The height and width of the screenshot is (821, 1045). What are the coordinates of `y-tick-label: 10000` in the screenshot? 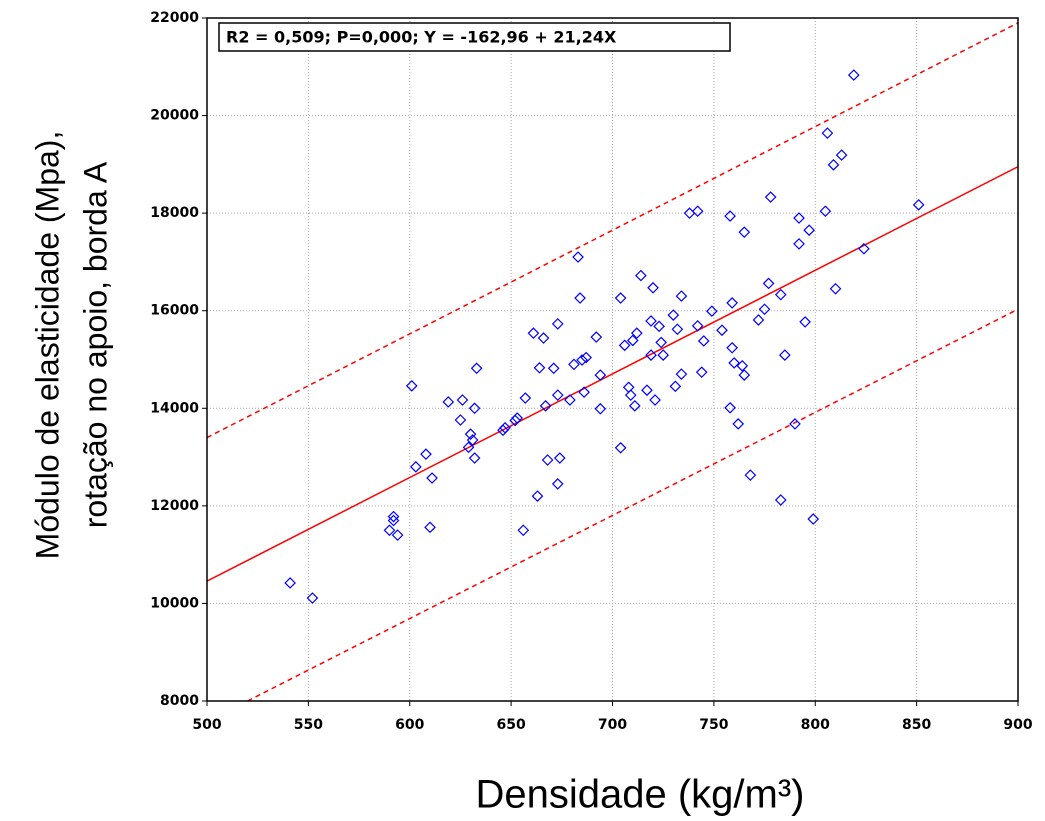 It's located at (174, 603).